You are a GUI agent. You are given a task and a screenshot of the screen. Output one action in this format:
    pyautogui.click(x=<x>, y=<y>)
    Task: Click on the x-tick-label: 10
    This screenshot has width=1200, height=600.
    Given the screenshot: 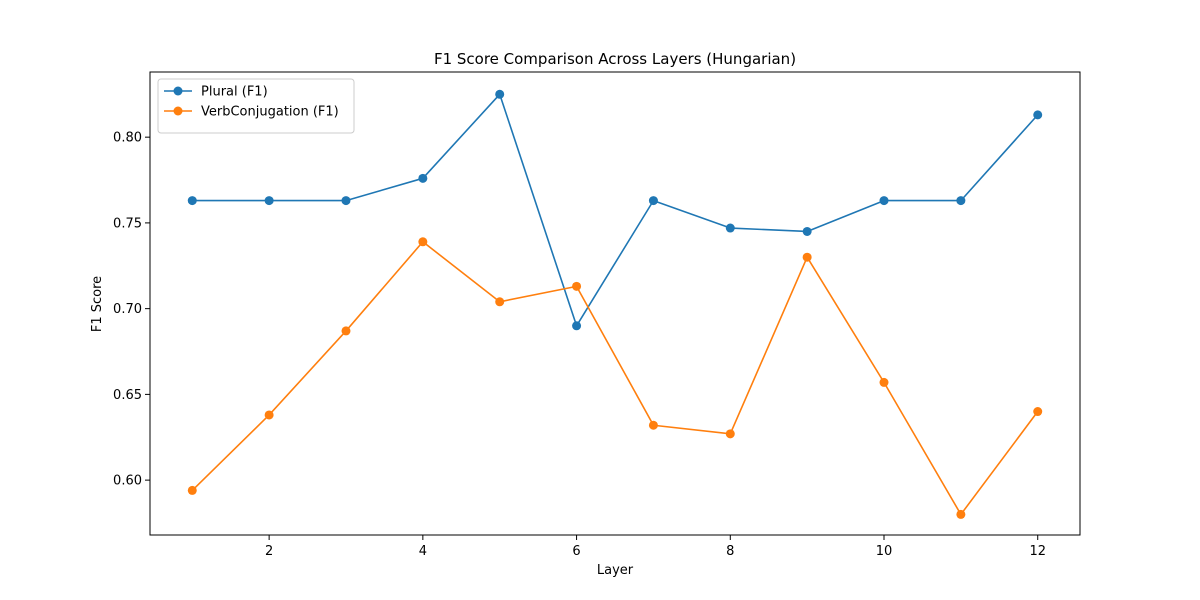 What is the action you would take?
    pyautogui.click(x=884, y=551)
    